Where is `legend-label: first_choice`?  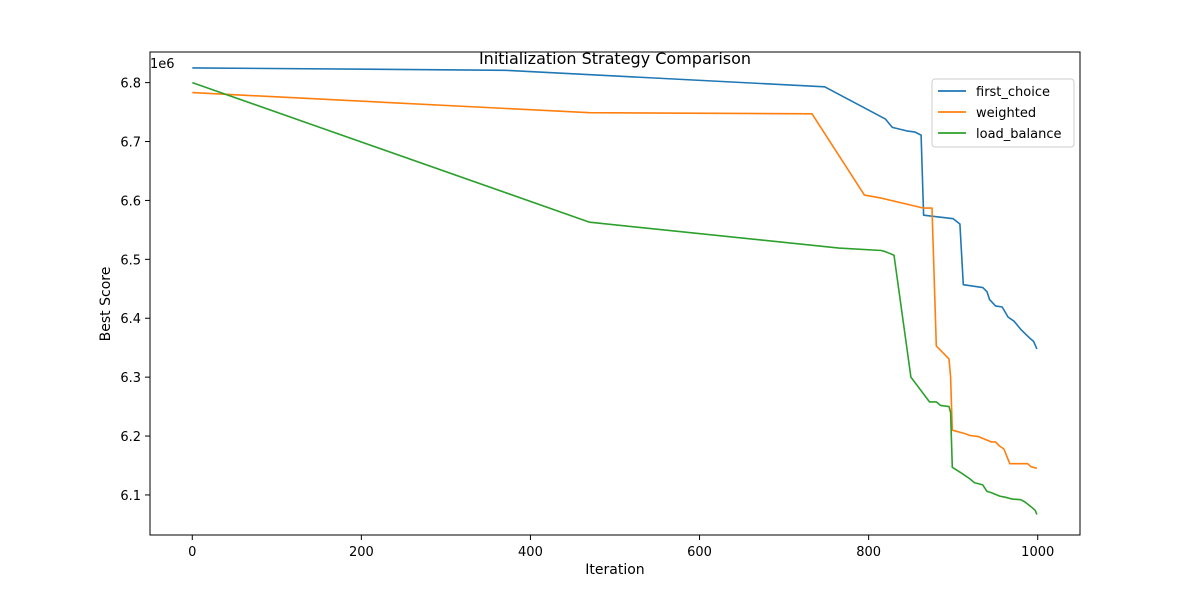
legend-label: first_choice is located at coordinates (1013, 92).